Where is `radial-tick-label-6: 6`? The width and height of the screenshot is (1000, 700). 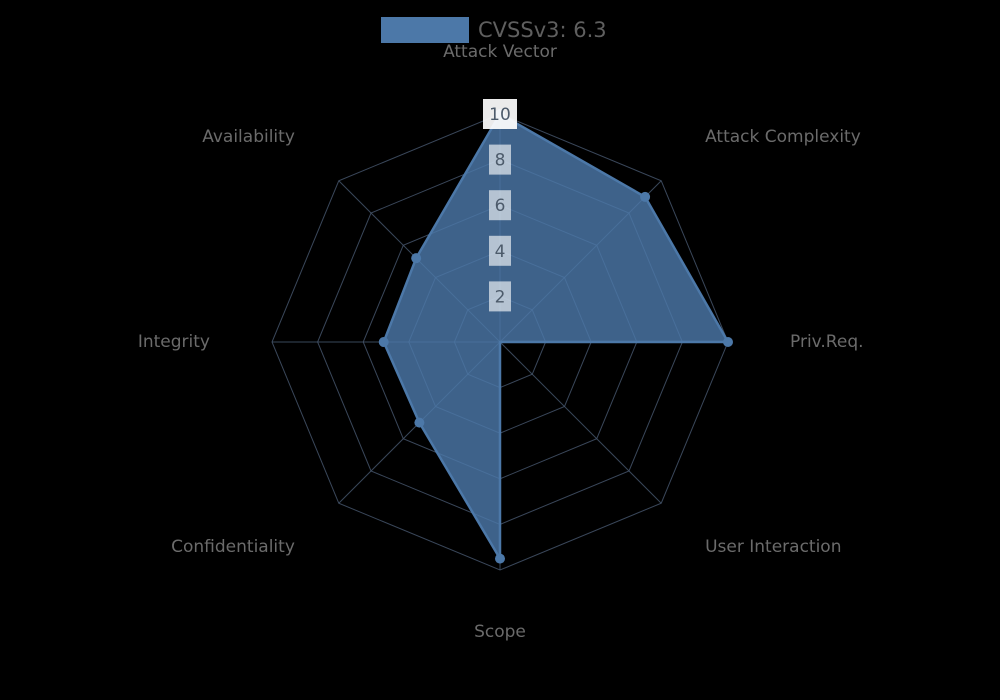
radial-tick-label-6: 6 is located at coordinates (500, 206).